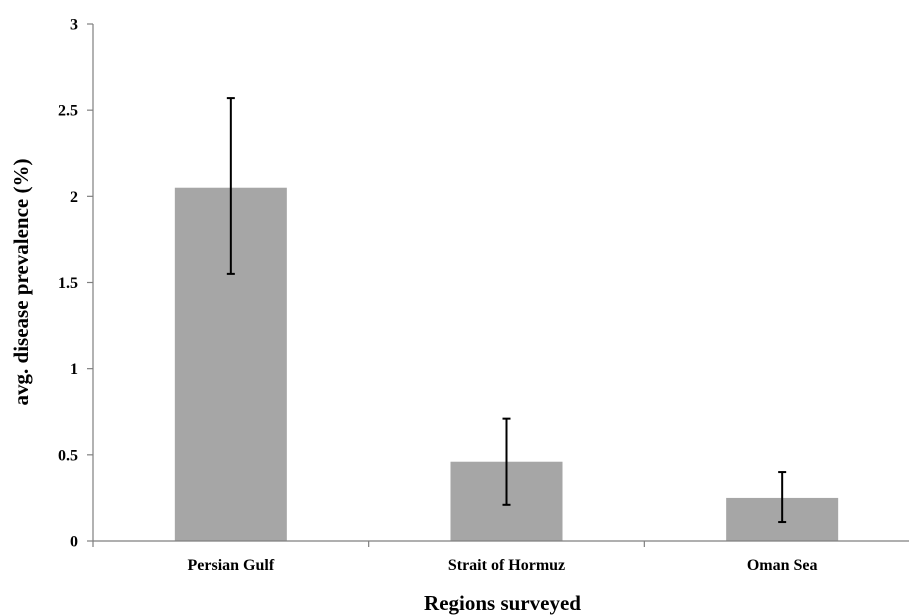 This screenshot has height=615, width=909. Describe the element at coordinates (502, 603) in the screenshot. I see `x-axis-title: Regions surveyed` at that location.